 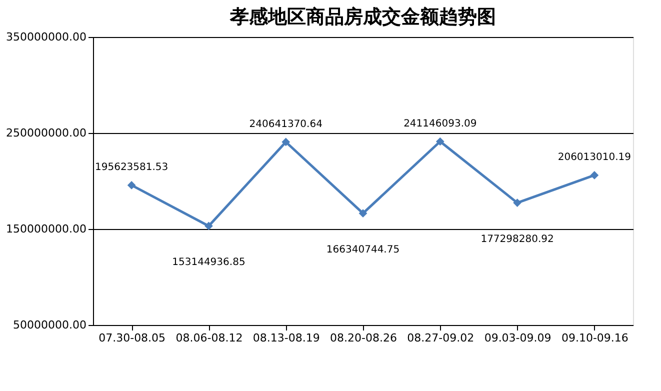 I want to click on y-tick-label: 150000000.00, so click(x=46, y=229).